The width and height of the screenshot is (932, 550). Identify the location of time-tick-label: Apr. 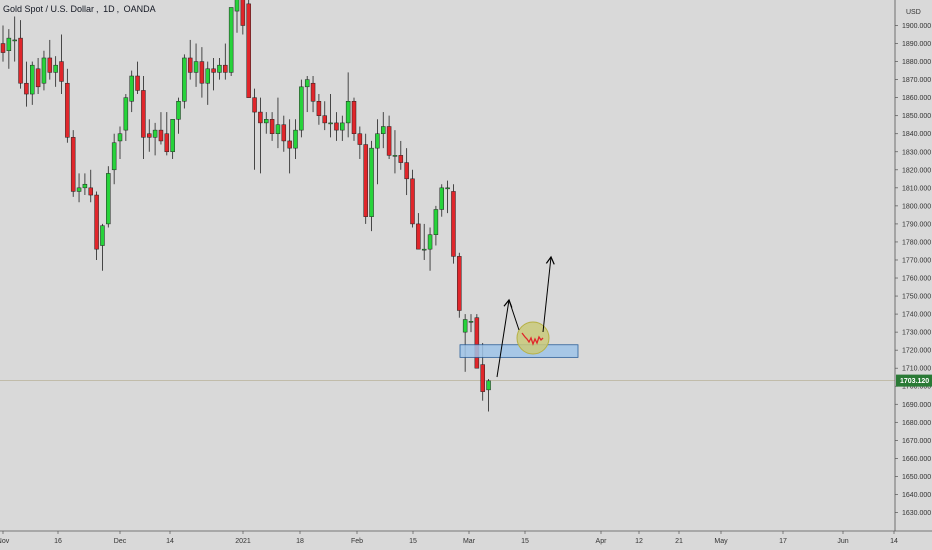
(602, 541).